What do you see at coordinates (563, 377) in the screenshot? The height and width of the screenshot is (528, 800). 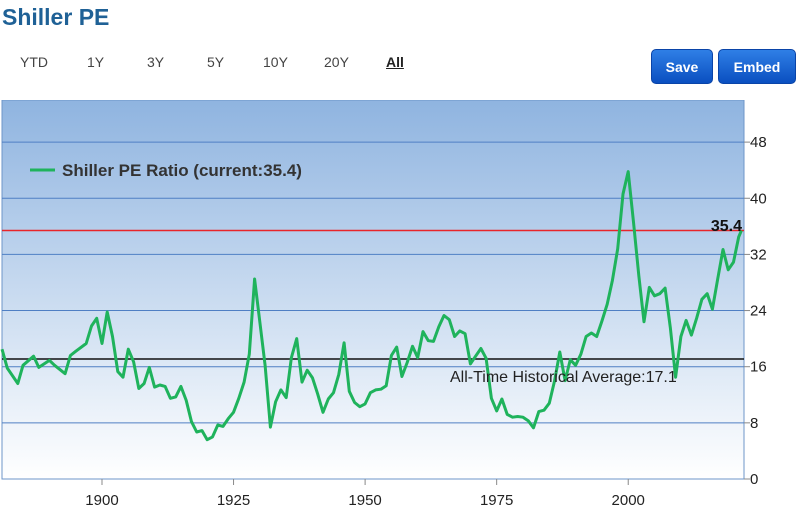 I see `average-line-label: All-Time Historical Average:17.1` at bounding box center [563, 377].